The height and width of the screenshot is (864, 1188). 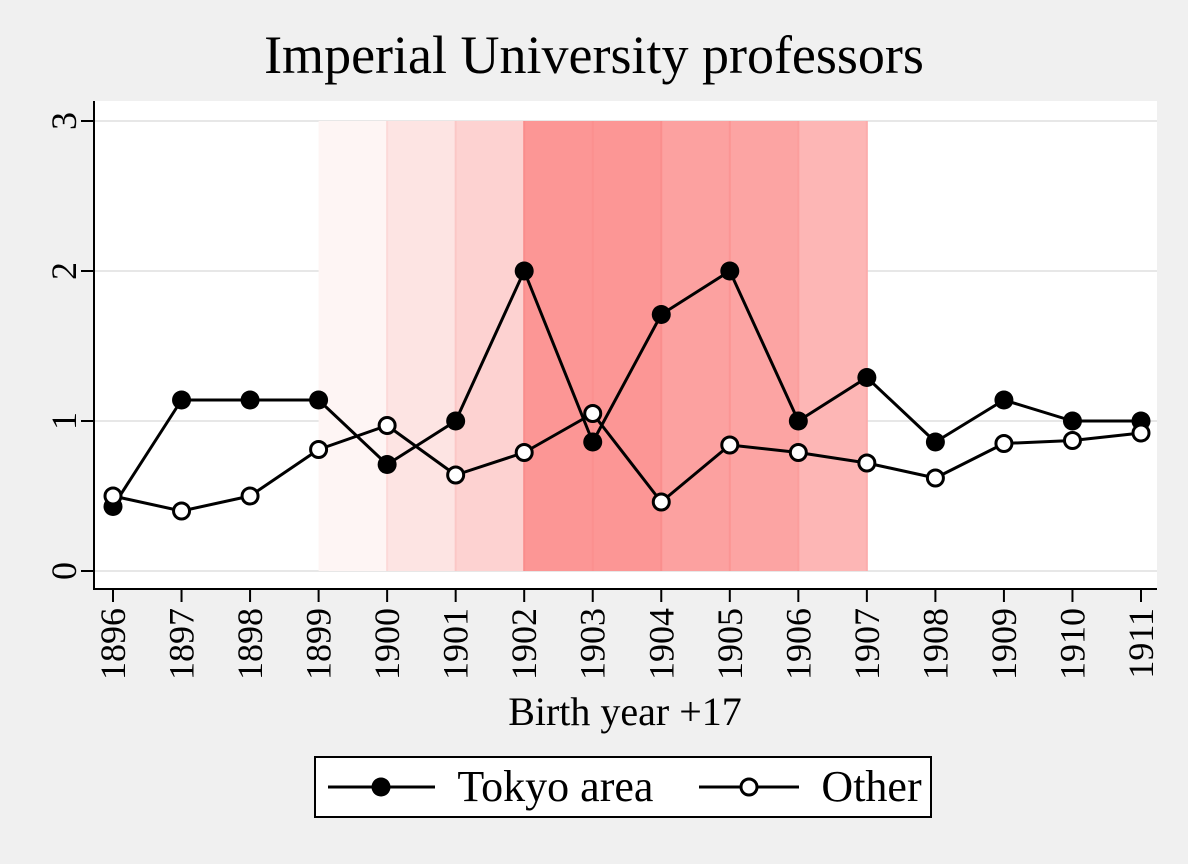 What do you see at coordinates (319, 644) in the screenshot?
I see `x-tick-label: 1899` at bounding box center [319, 644].